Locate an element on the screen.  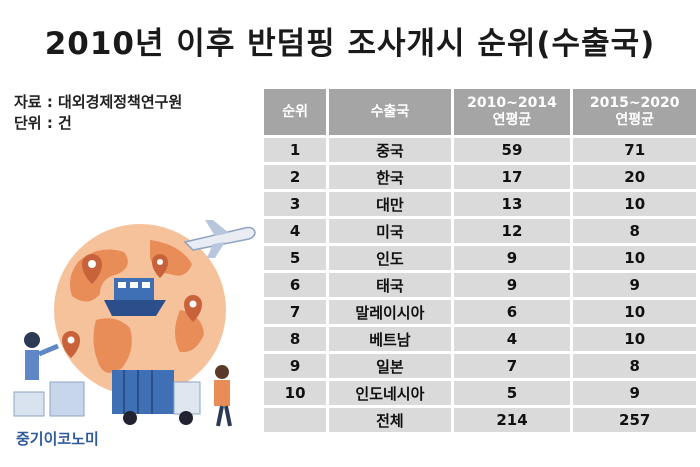
cell-rank: 10 is located at coordinates (297, 393).